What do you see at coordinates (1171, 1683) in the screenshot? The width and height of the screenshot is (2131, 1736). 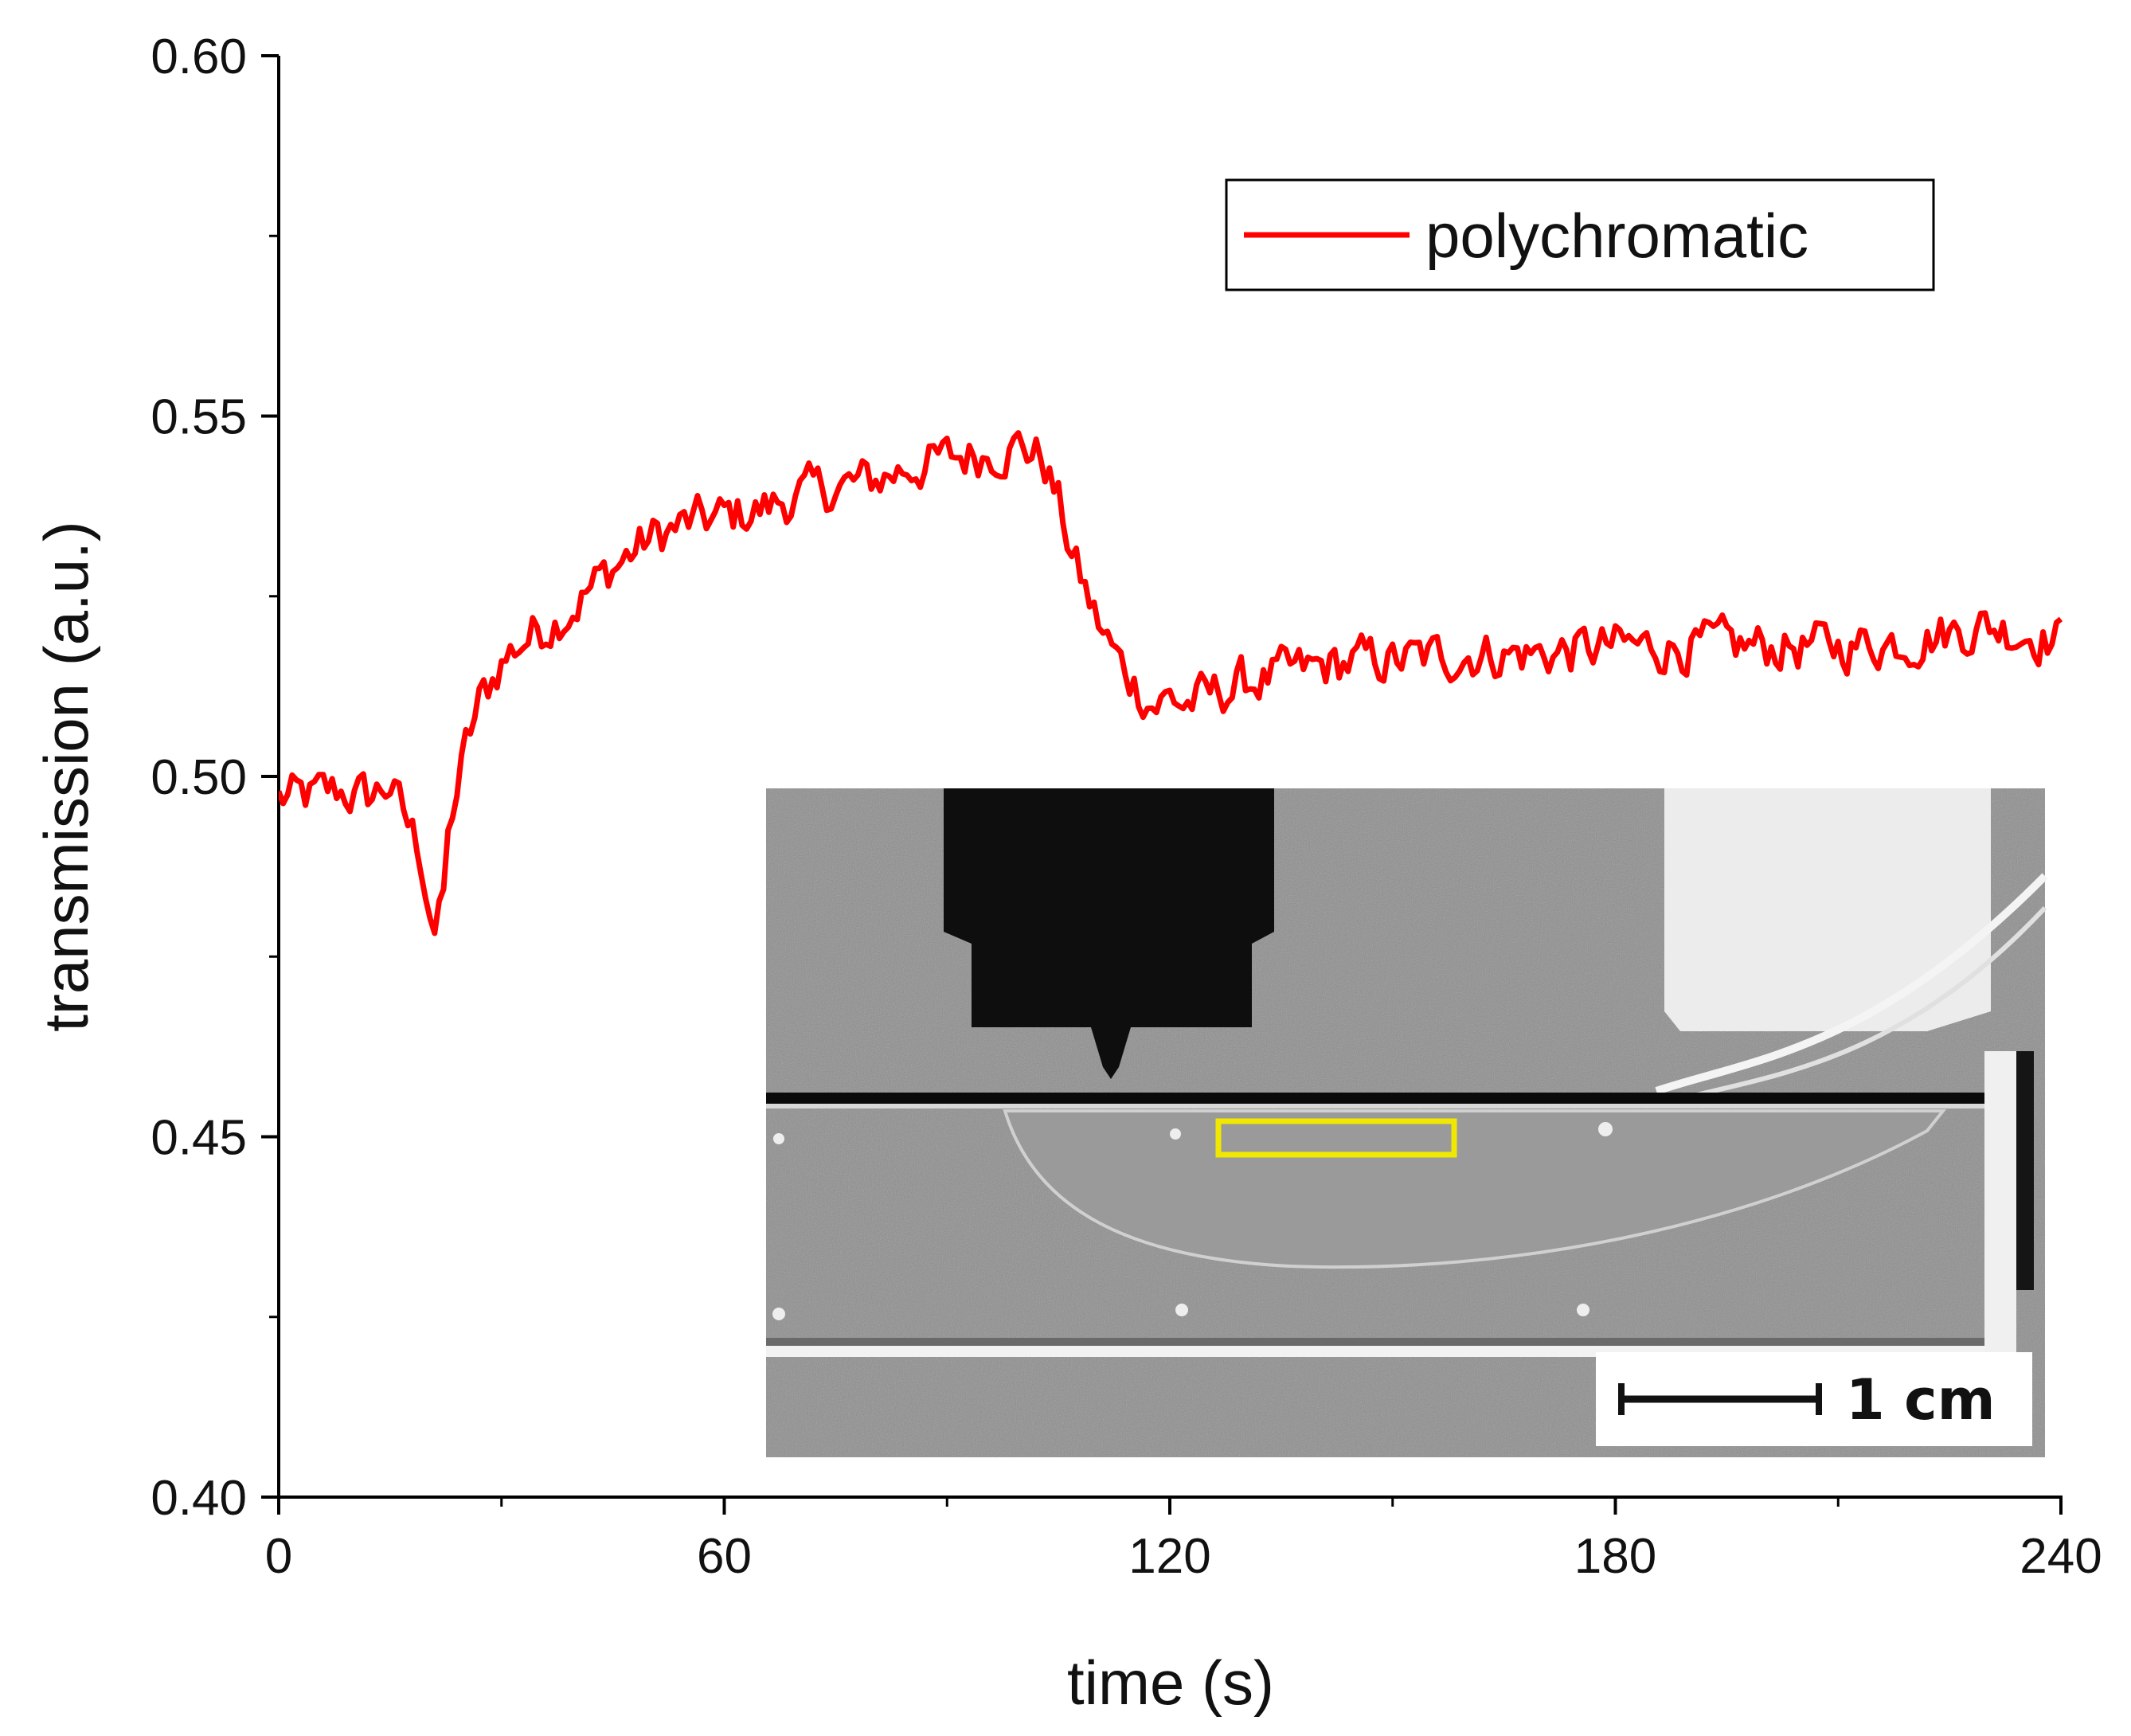 I see `x-axis-title: time (s)` at bounding box center [1171, 1683].